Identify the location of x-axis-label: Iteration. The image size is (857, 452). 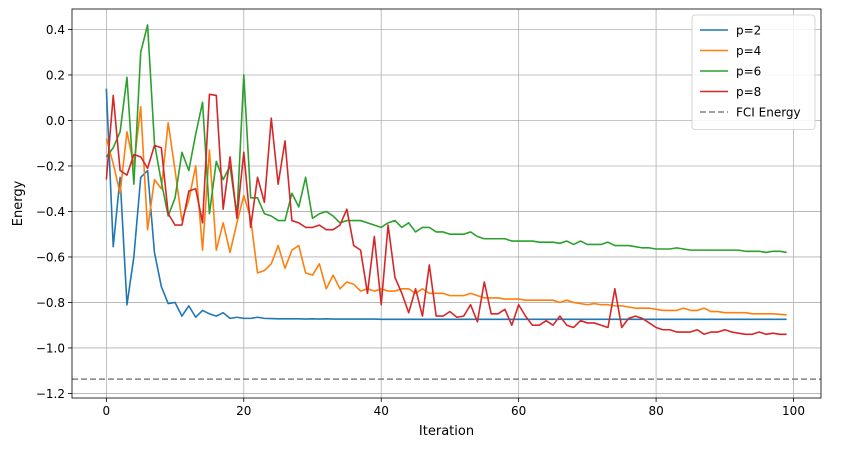
(446, 431).